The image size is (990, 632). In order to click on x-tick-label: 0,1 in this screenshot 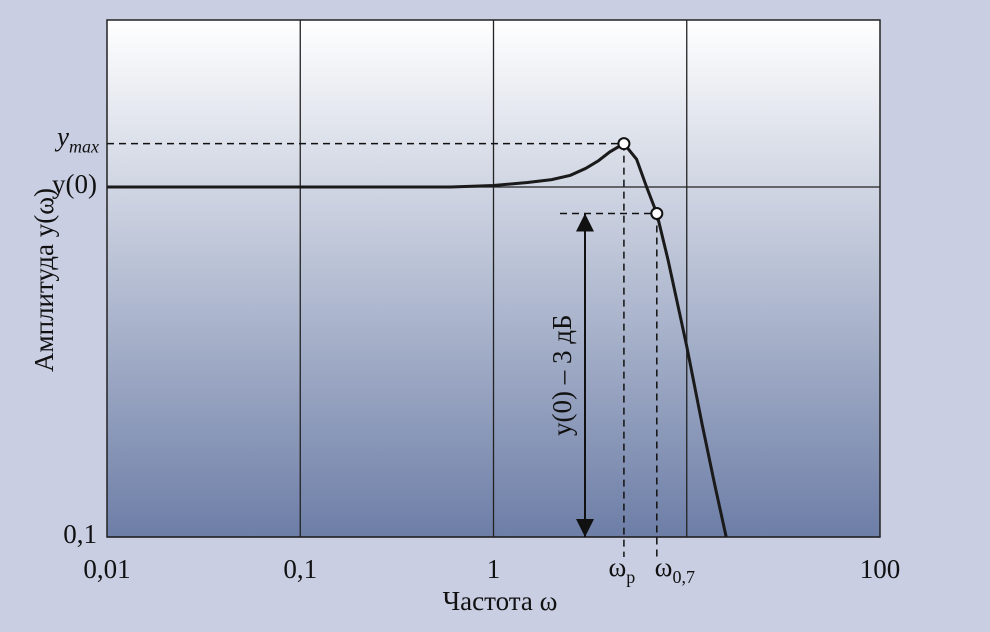, I will do `click(300, 569)`.